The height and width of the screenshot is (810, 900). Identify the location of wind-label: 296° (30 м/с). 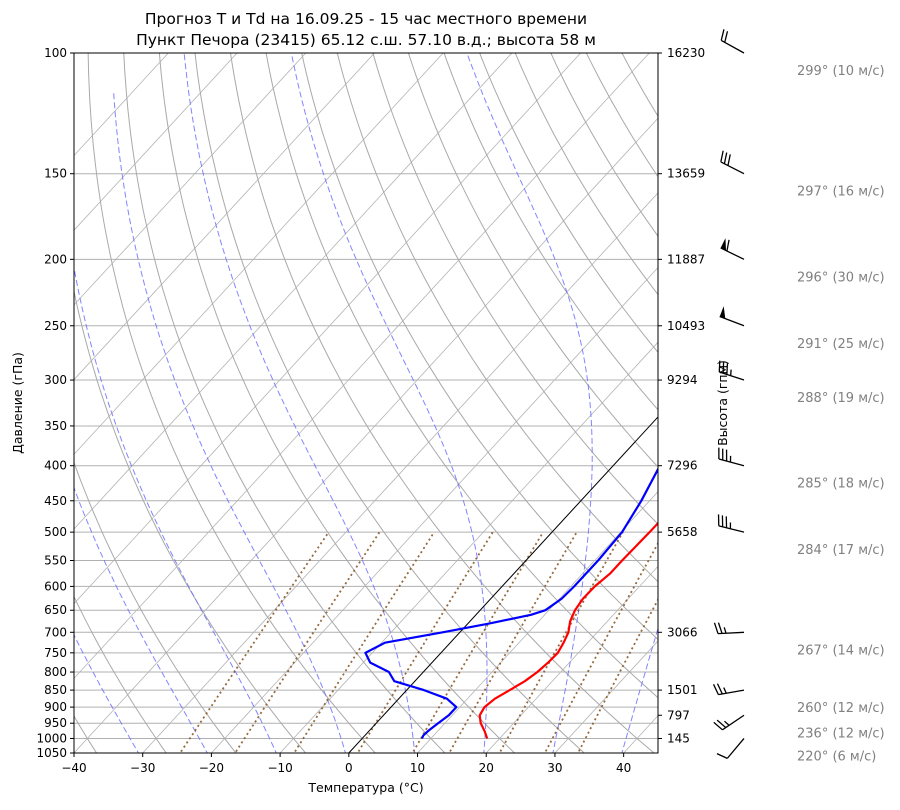
(841, 277).